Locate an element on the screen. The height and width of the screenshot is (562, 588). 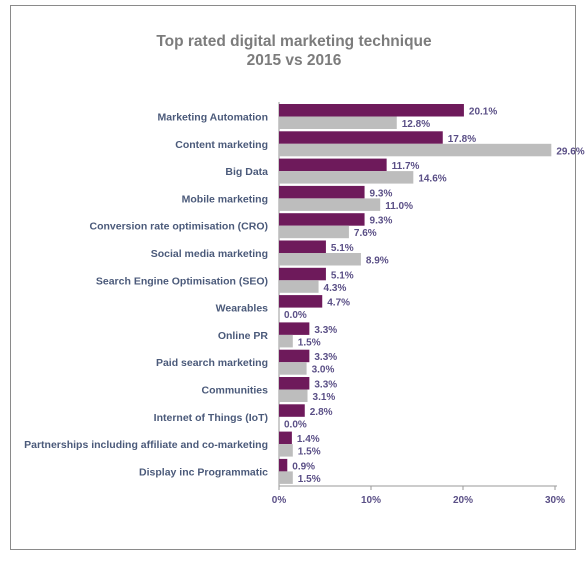
data-label: 3.0% is located at coordinates (323, 370).